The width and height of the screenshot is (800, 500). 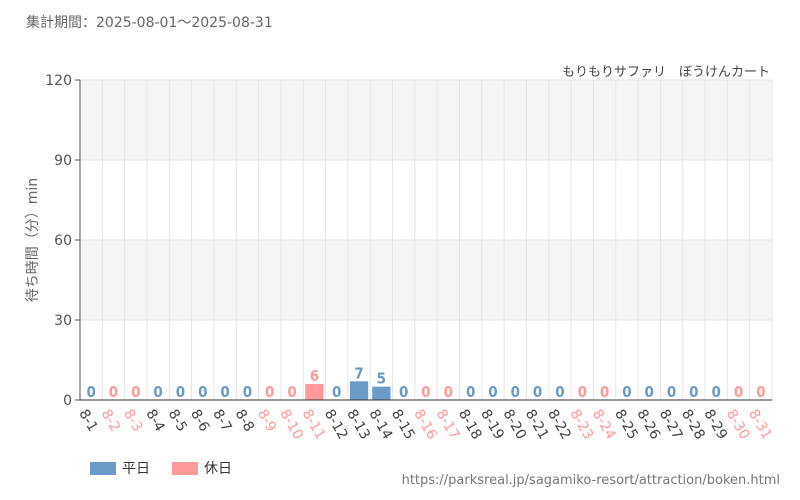 What do you see at coordinates (103, 468) in the screenshot?
I see `legend-swatch-weekday` at bounding box center [103, 468].